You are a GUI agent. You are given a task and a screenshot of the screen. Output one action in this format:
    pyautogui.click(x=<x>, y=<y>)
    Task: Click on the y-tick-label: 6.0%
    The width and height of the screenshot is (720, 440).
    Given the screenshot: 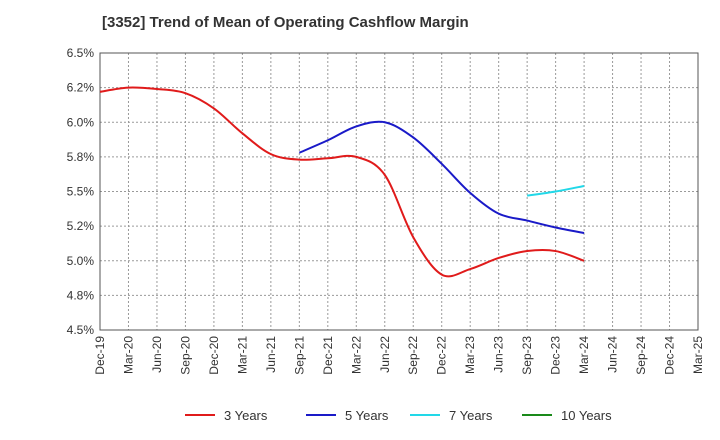 What is the action you would take?
    pyautogui.click(x=81, y=122)
    